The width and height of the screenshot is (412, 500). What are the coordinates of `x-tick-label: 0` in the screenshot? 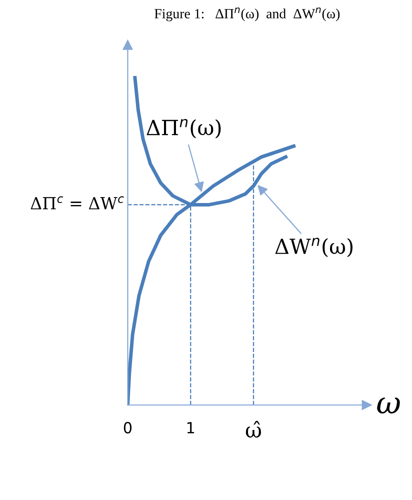 It's located at (128, 428).